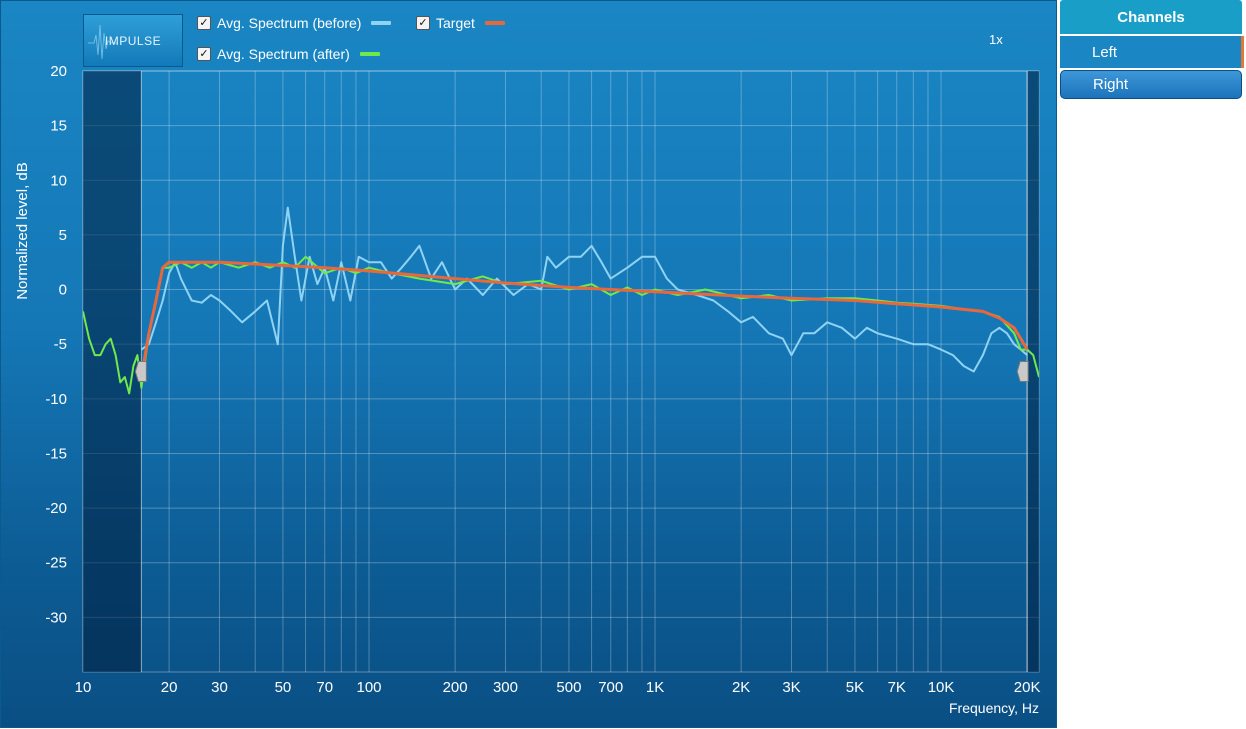  I want to click on x-axis-title: Frequency, Hz, so click(994, 708).